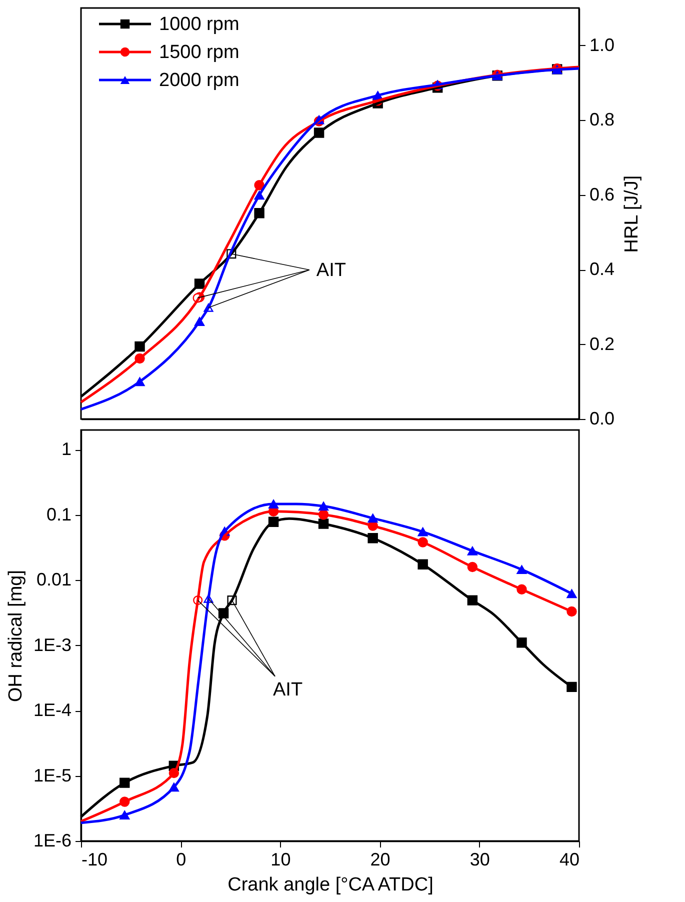 The height and width of the screenshot is (902, 685). Describe the element at coordinates (602, 194) in the screenshot. I see `y-tick-label: 0.6` at that location.